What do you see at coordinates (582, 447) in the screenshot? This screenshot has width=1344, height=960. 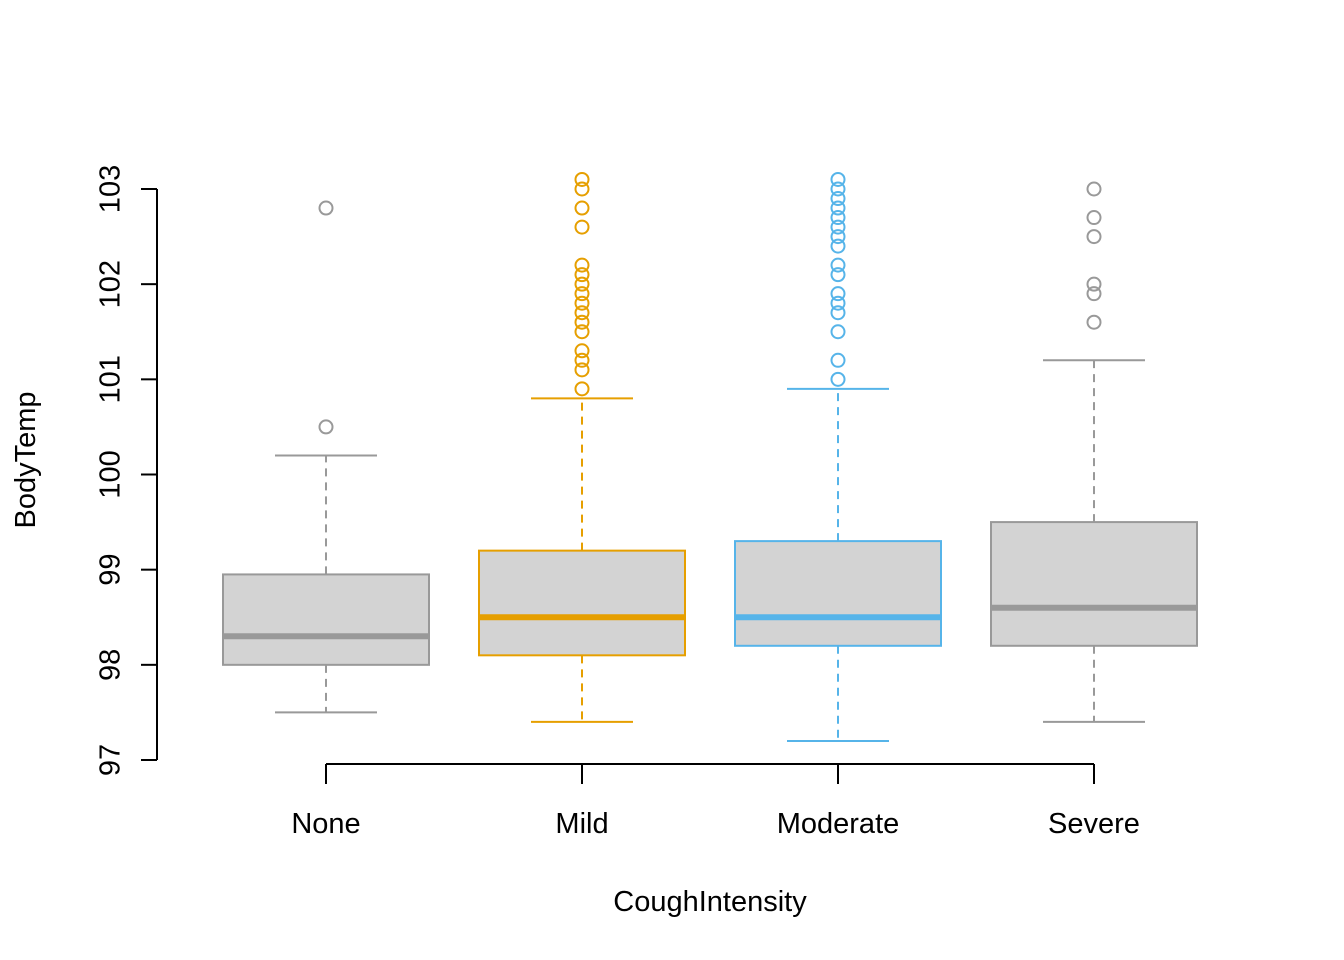 I see `box-group-mild` at bounding box center [582, 447].